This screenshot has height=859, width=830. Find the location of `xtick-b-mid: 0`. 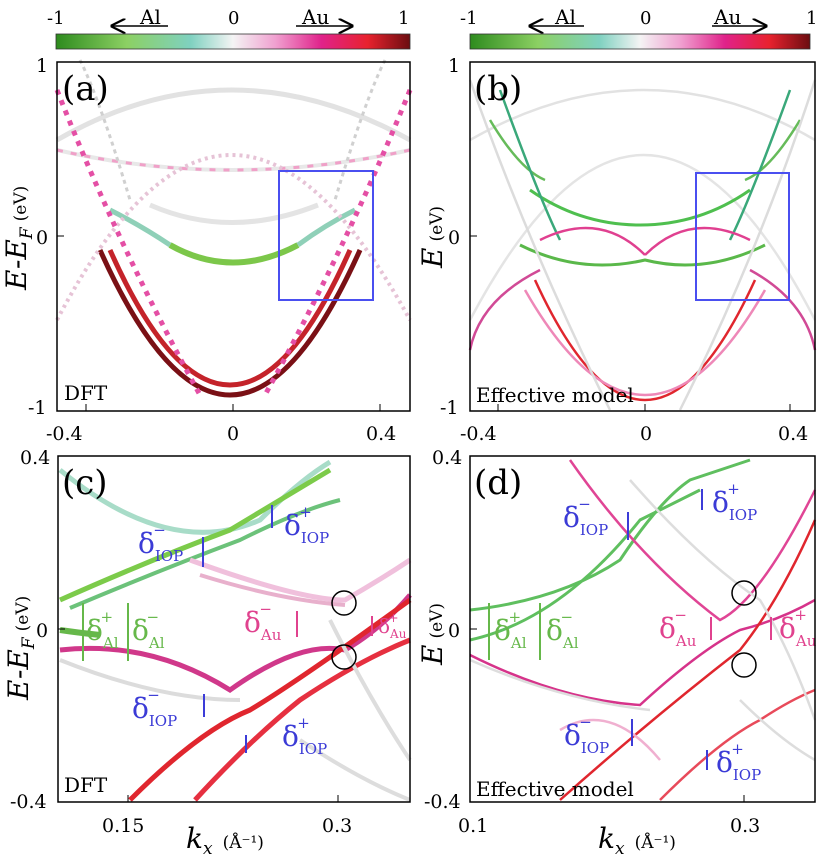

xtick-b-mid: 0 is located at coordinates (646, 434).